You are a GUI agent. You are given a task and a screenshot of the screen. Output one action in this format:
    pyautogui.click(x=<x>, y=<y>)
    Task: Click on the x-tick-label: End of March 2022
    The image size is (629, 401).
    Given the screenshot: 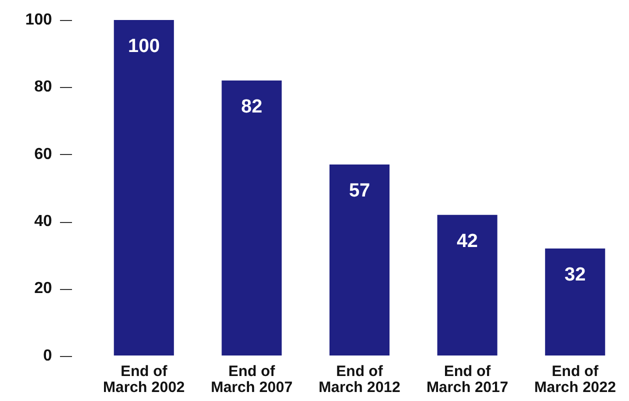 What is the action you would take?
    pyautogui.click(x=575, y=379)
    